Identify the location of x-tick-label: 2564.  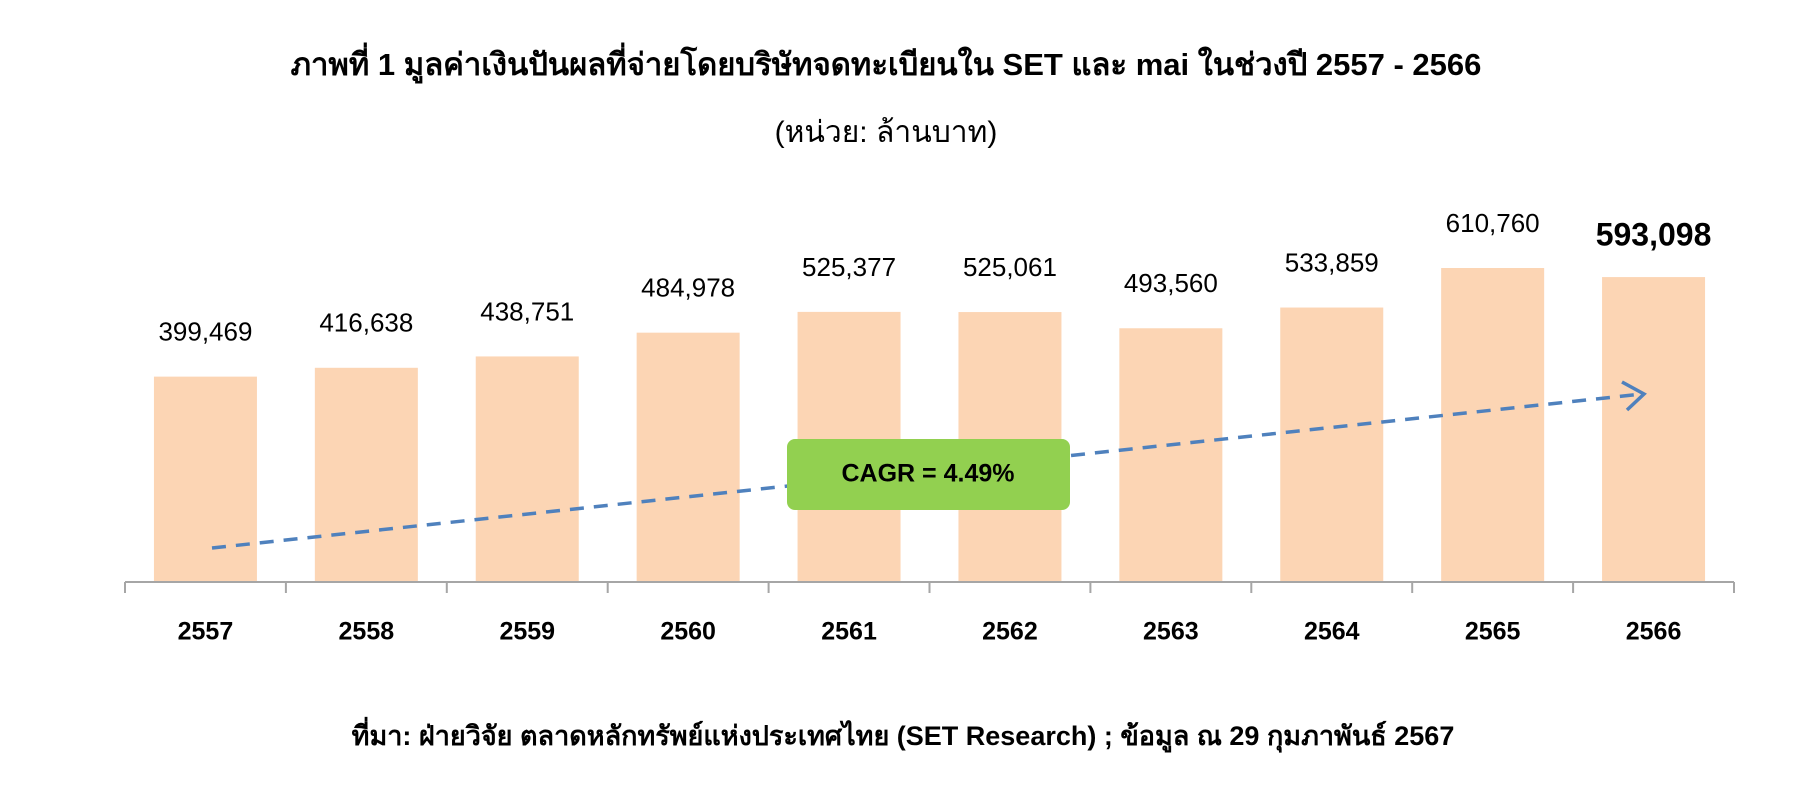
(1332, 632).